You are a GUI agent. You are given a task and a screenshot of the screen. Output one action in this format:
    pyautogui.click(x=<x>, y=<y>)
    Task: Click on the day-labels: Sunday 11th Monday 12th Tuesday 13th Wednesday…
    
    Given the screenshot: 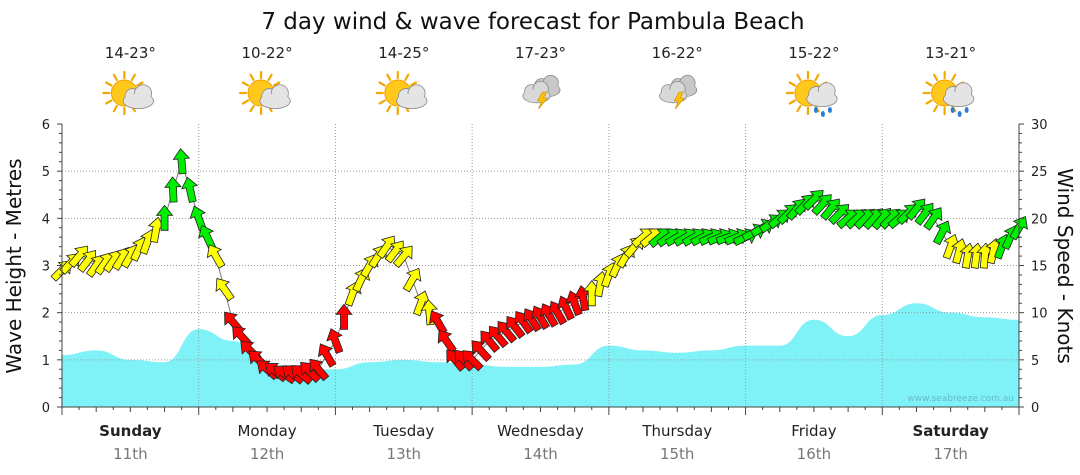 What is the action you would take?
    pyautogui.click(x=544, y=442)
    